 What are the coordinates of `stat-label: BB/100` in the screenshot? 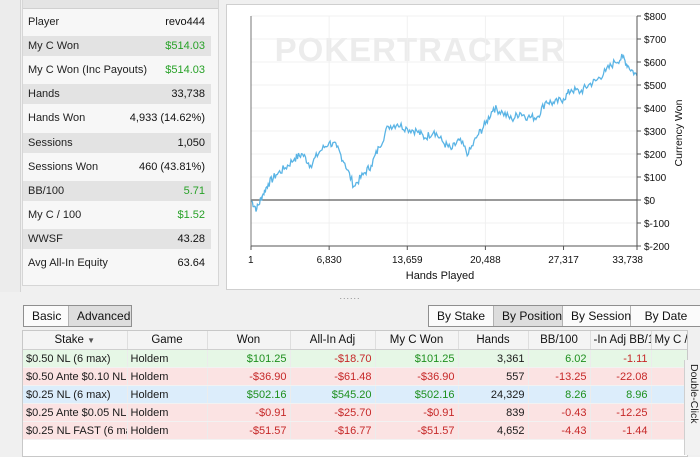 It's located at (46, 190).